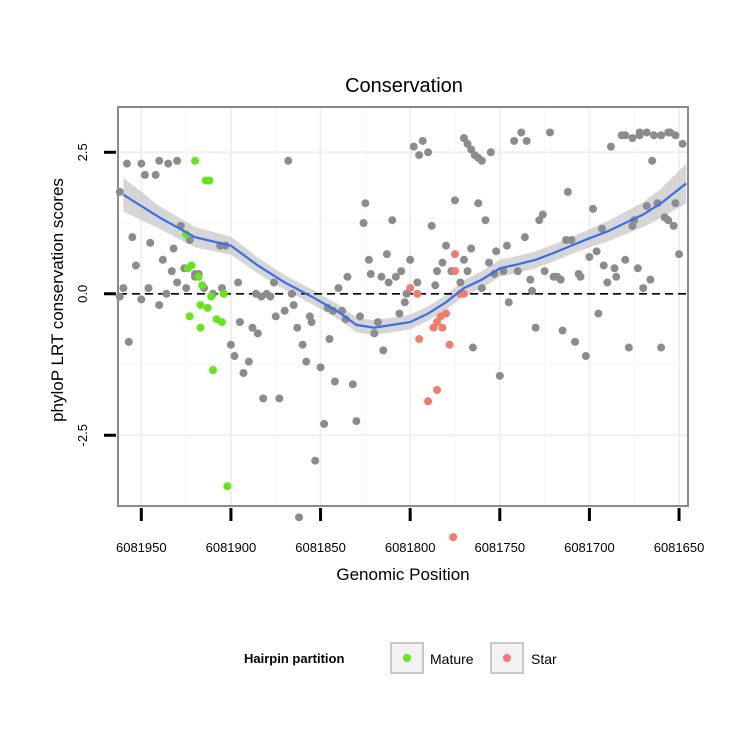 Image resolution: width=750 pixels, height=750 pixels. What do you see at coordinates (589, 547) in the screenshot?
I see `x-tick-label: 6081700` at bounding box center [589, 547].